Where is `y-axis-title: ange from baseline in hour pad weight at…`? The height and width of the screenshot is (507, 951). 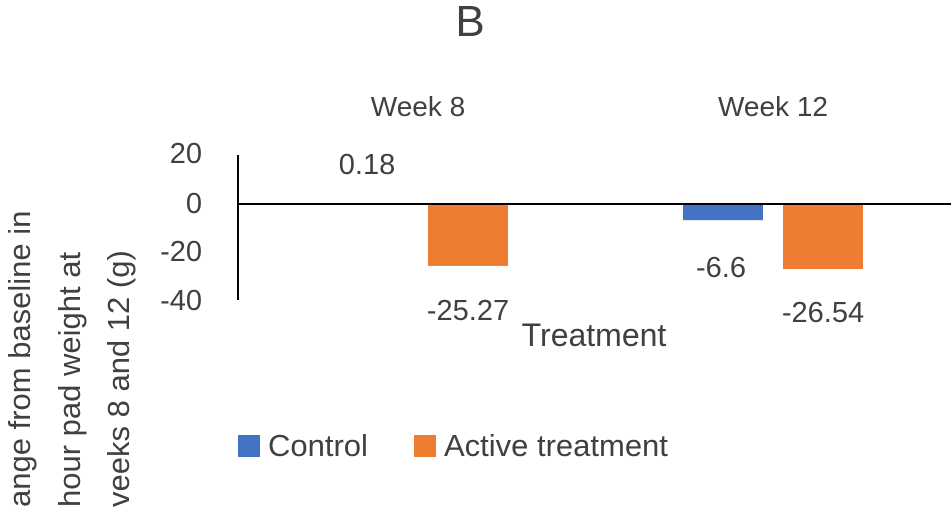 y-axis-title: ange from baseline in hour pad weight at… is located at coordinates (69, 359).